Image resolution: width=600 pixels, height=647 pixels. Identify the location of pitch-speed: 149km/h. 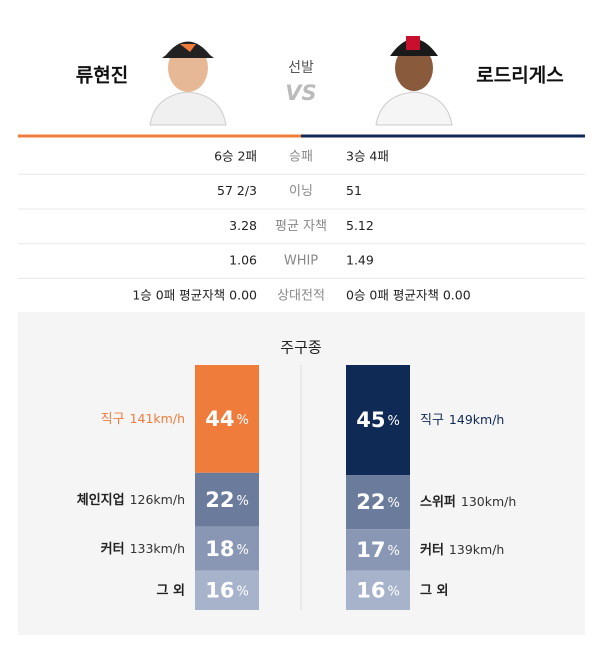
(476, 419).